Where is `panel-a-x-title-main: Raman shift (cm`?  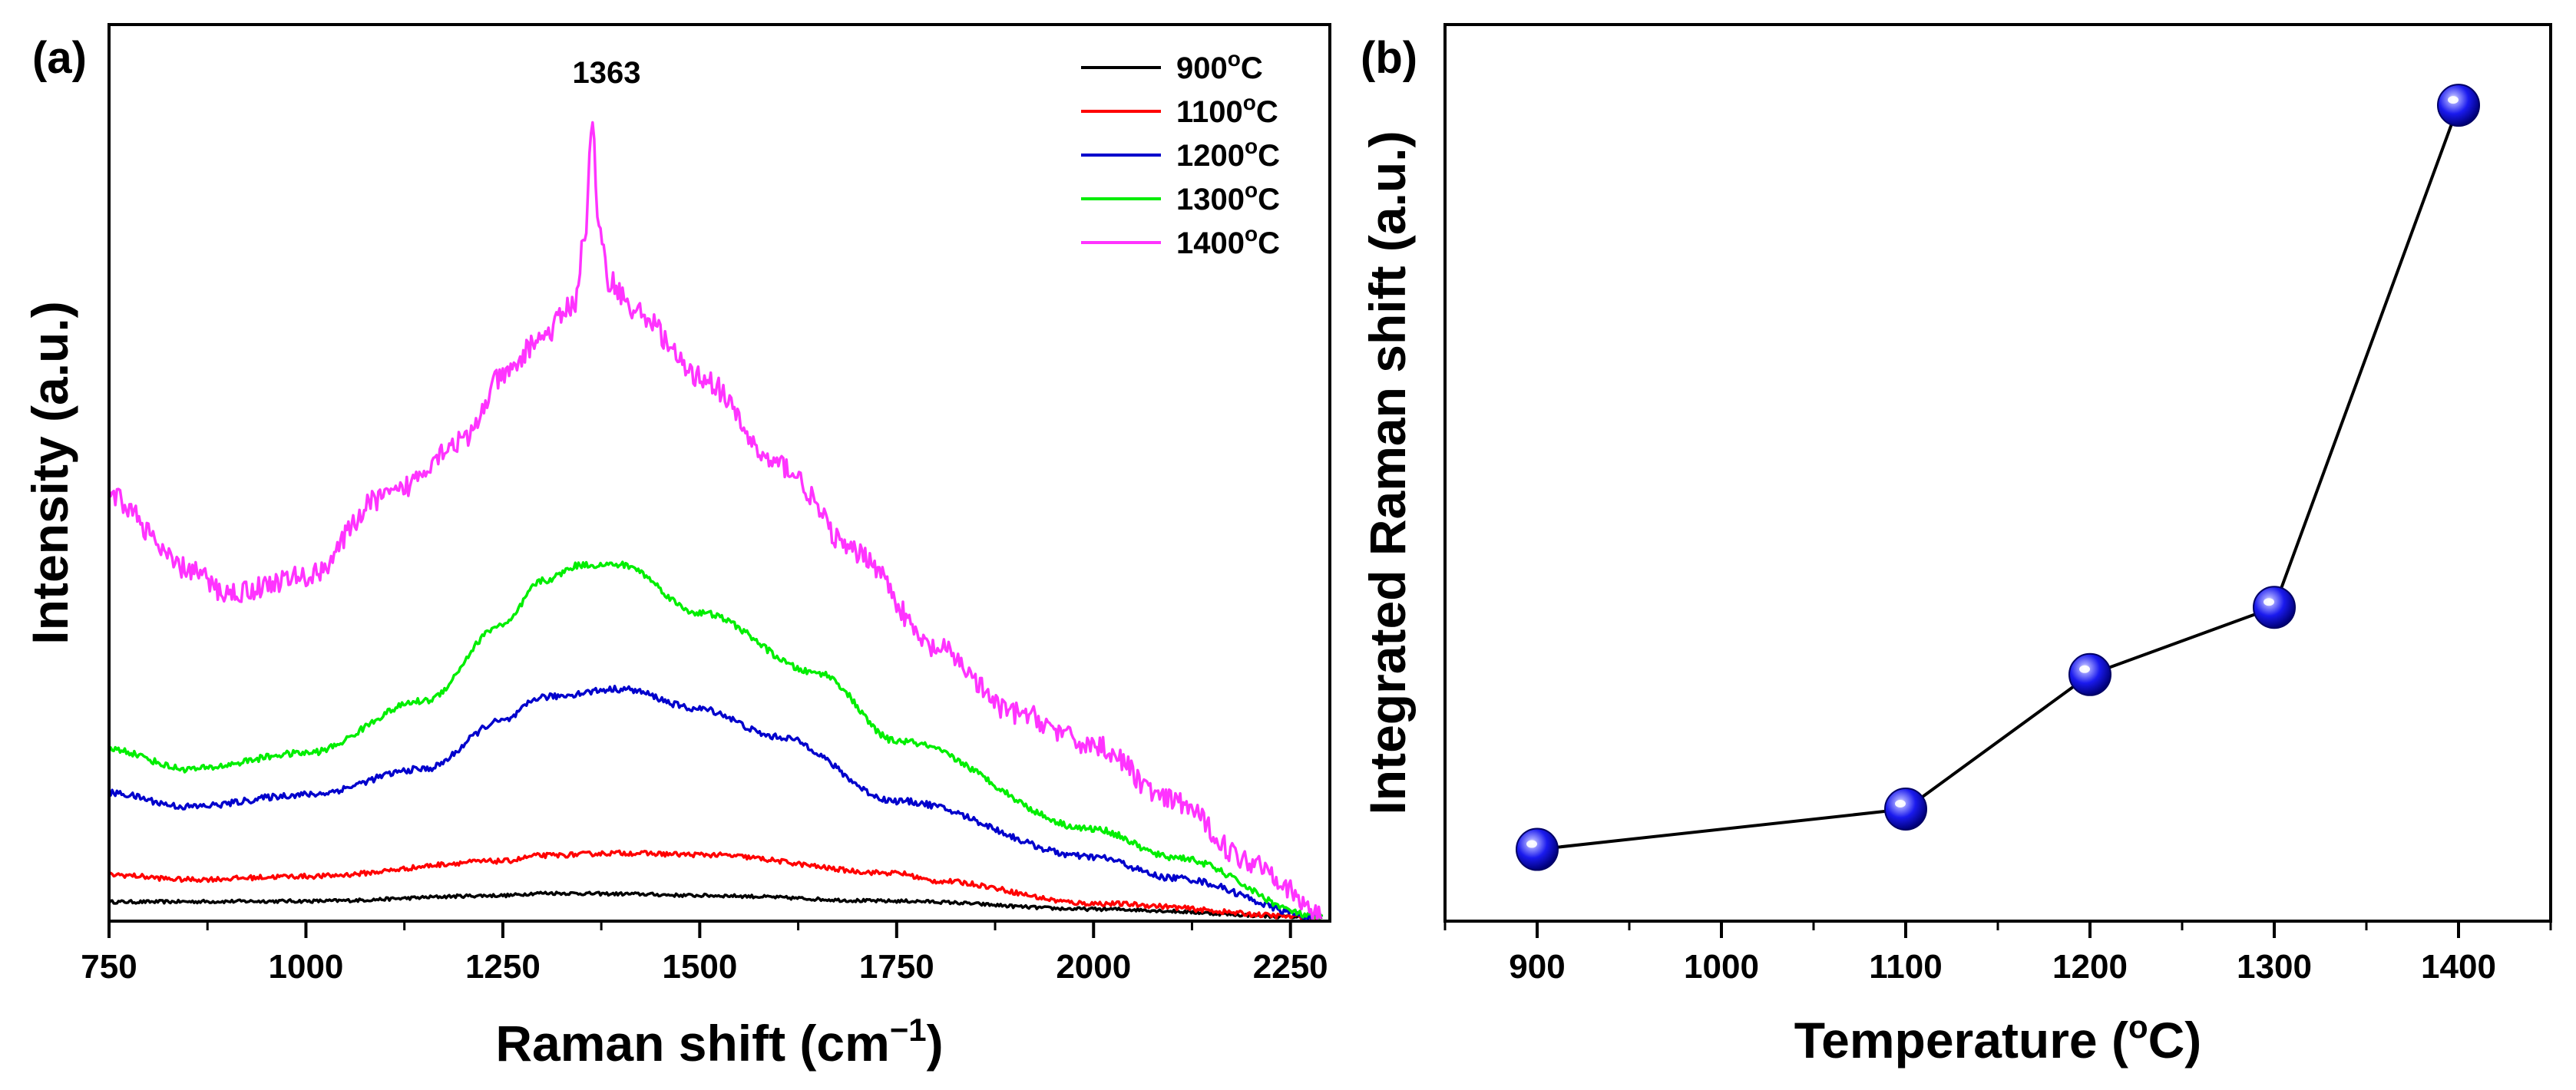 panel-a-x-title-main: Raman shift (cm is located at coordinates (692, 1043).